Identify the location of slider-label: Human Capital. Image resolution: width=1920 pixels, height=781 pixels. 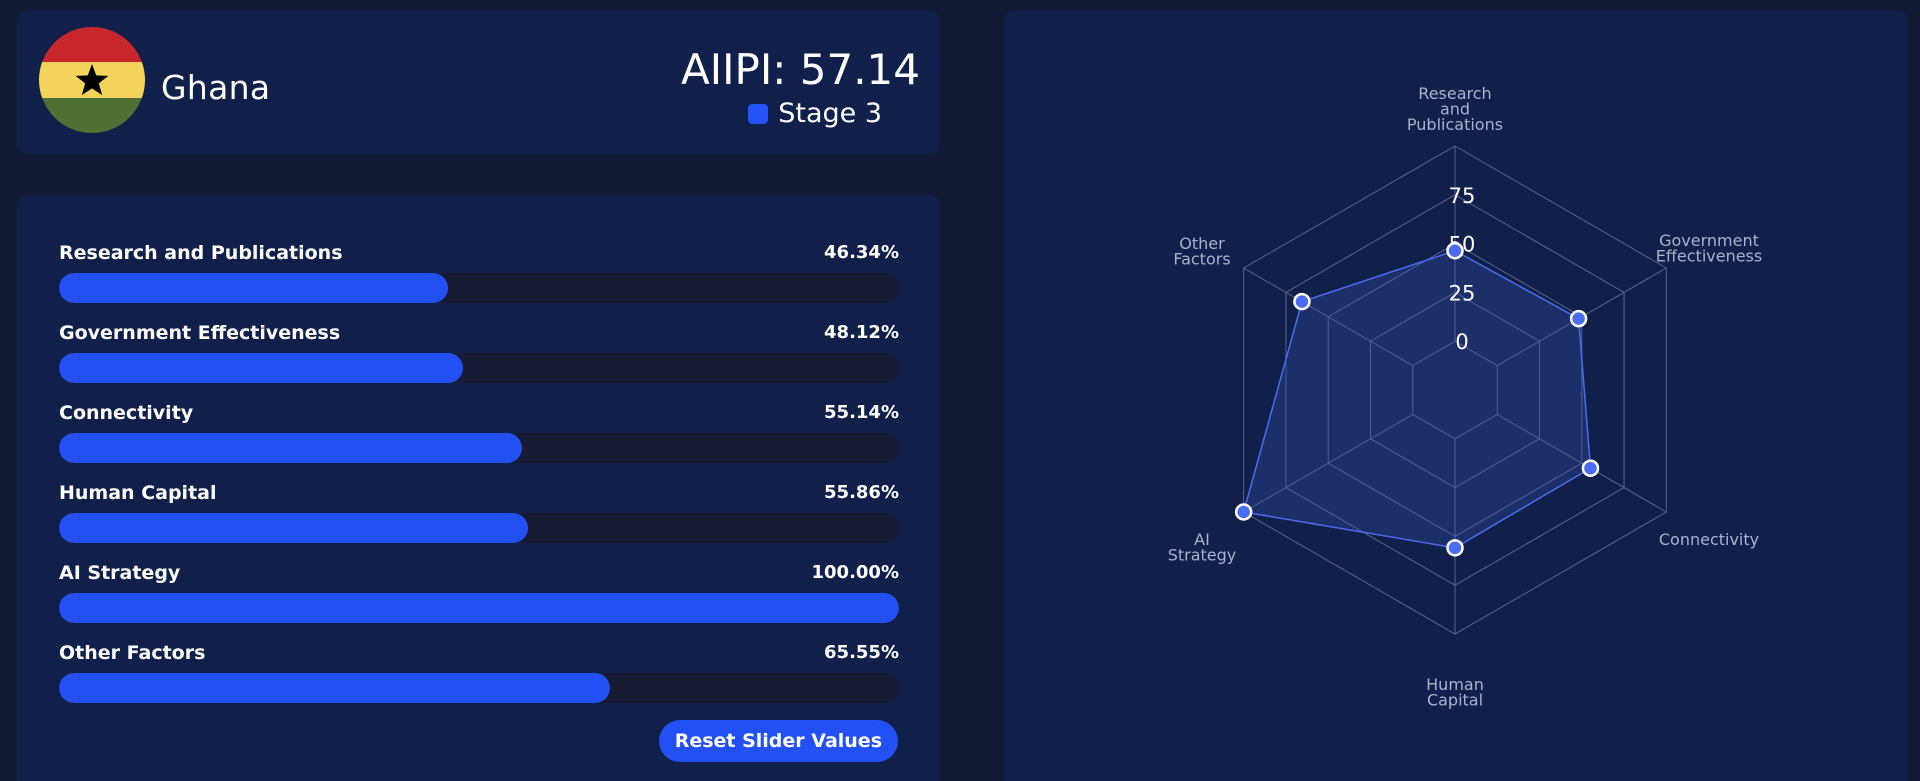
(138, 493).